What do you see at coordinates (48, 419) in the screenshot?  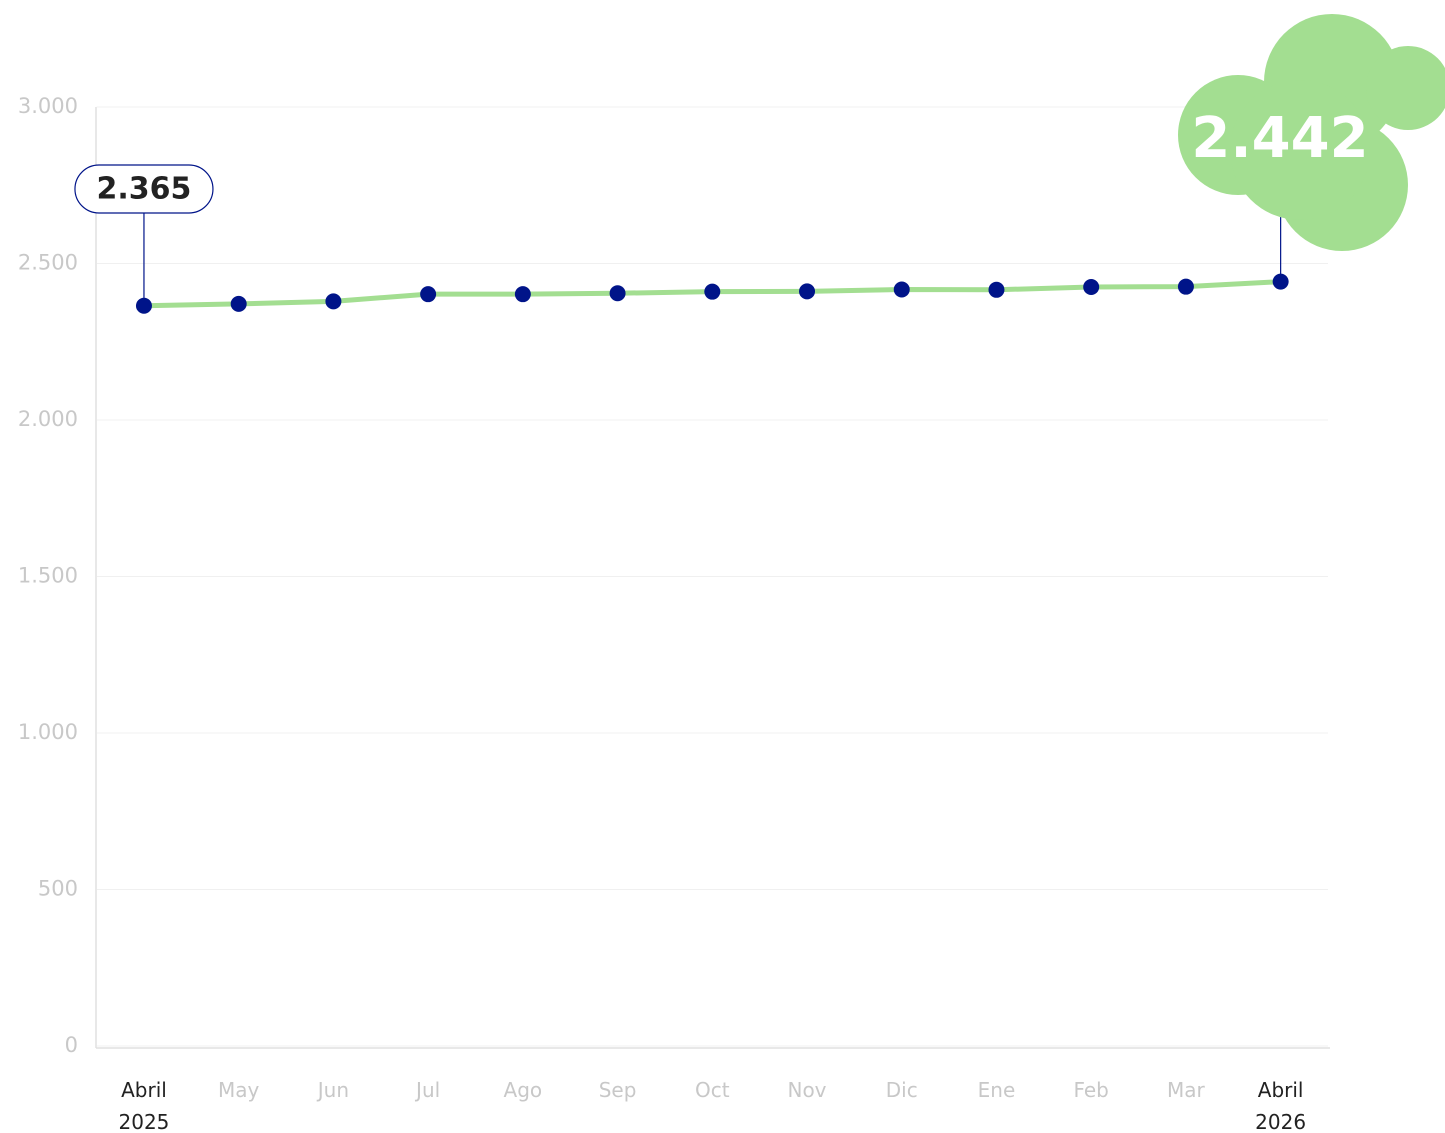 I see `y-tick-label: 2.000` at bounding box center [48, 419].